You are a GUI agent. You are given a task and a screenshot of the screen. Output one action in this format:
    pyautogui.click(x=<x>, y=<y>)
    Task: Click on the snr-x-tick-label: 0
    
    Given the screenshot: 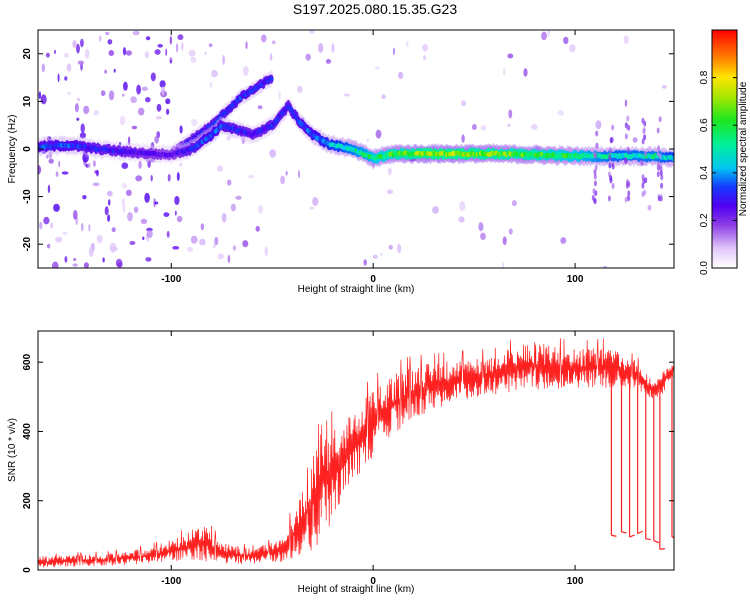 What is the action you would take?
    pyautogui.click(x=373, y=581)
    